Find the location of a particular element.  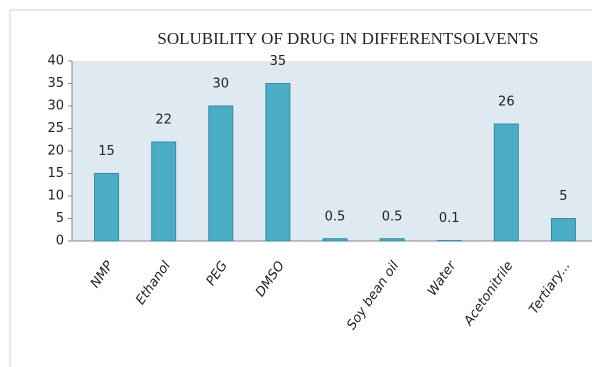

data-label: 26 is located at coordinates (506, 102).